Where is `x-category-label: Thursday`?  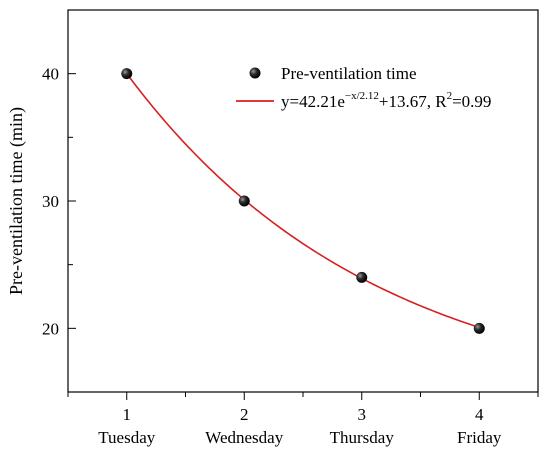
x-category-label: Thursday is located at coordinates (362, 437).